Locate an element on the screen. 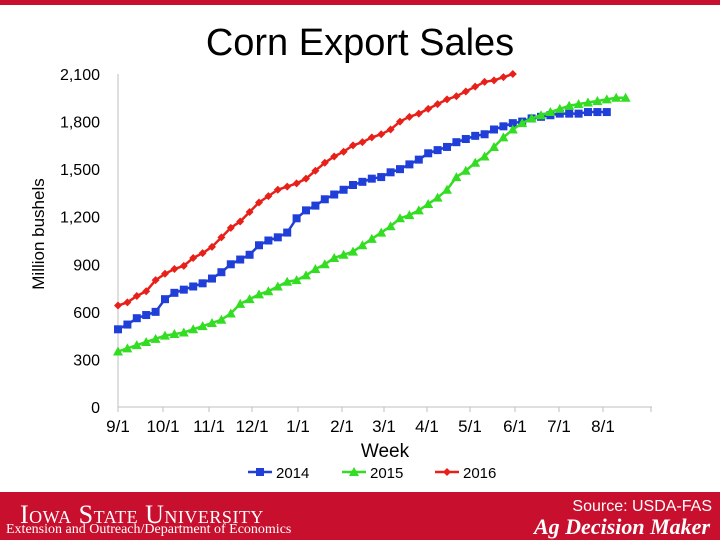  x-tick-label: 11/1 is located at coordinates (209, 426).